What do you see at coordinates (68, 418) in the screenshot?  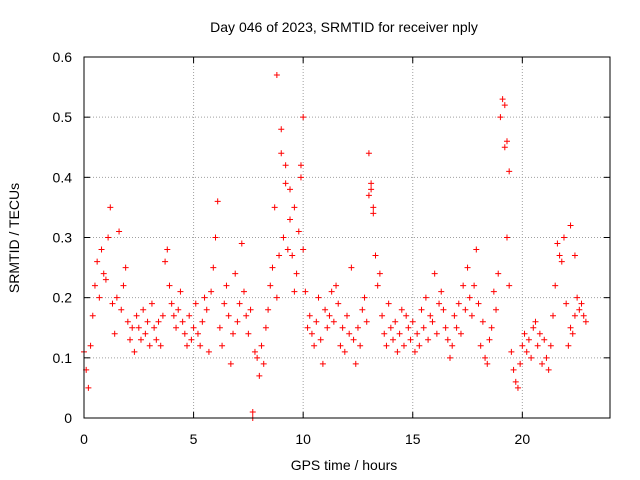 I see `y-tick-label: 0` at bounding box center [68, 418].